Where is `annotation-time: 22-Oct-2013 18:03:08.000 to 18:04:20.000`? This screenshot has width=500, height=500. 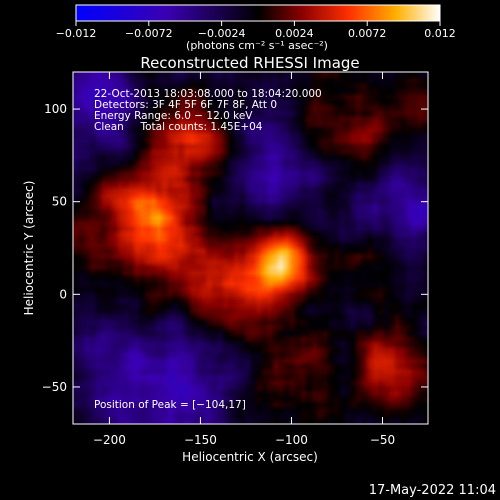 annotation-time: 22-Oct-2013 18:03:08.000 to 18:04:20.000 is located at coordinates (208, 94).